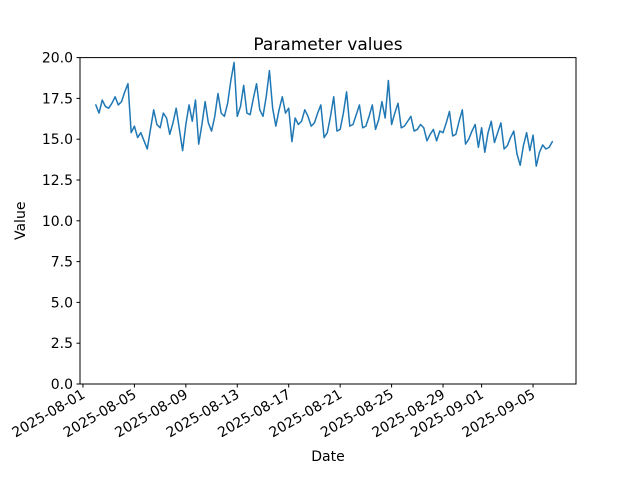  I want to click on y-tick-label: 7.5, so click(62, 263).